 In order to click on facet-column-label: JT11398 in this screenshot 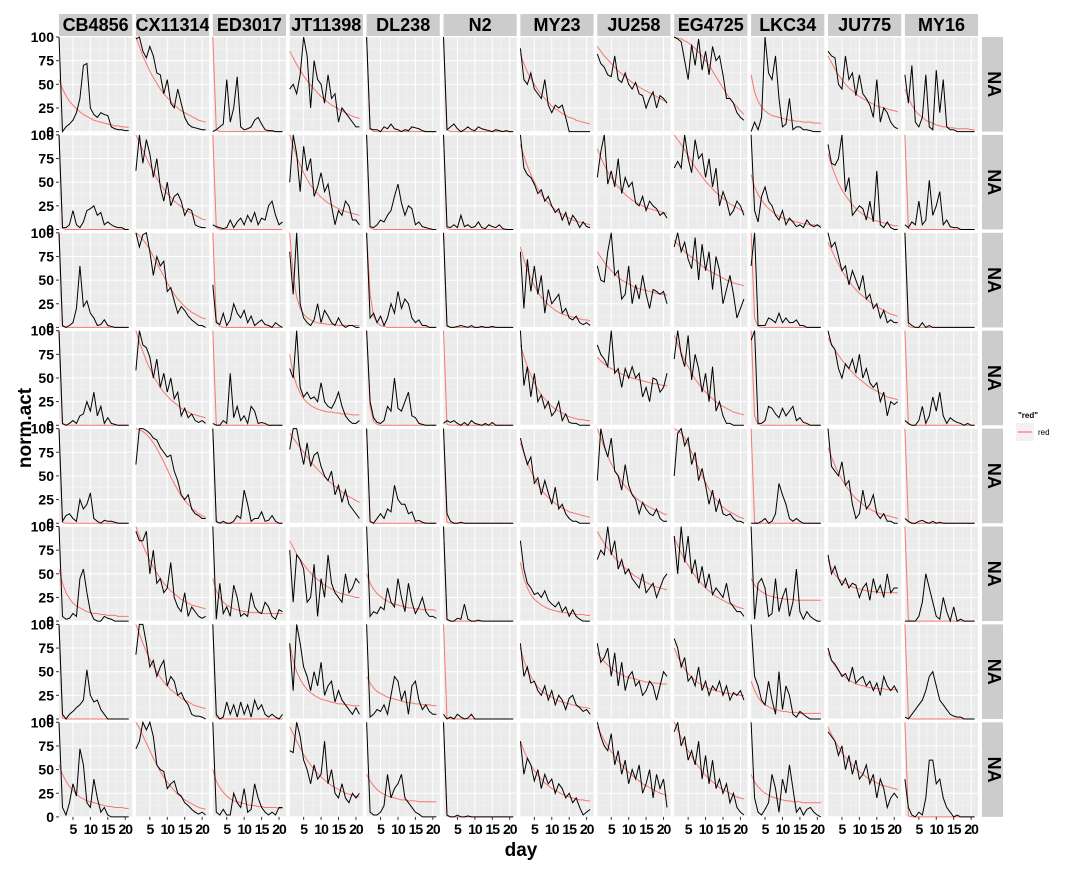, I will do `click(326, 25)`.